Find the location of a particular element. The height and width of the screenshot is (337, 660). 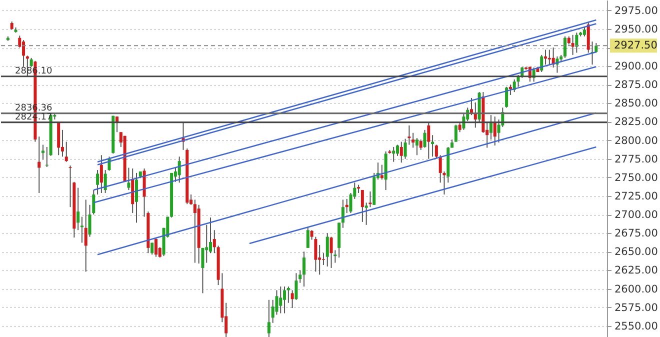

y-tick-label: 2625.00 is located at coordinates (636, 270).